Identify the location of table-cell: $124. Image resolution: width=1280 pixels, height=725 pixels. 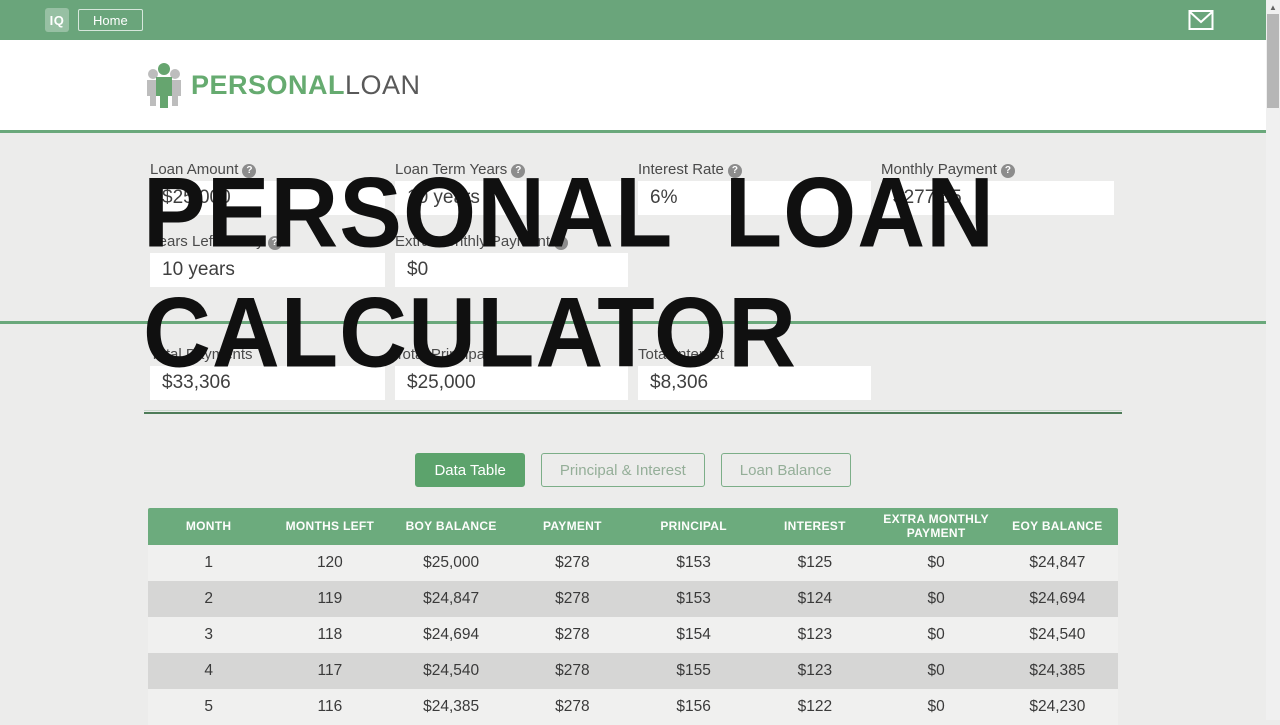
(815, 598).